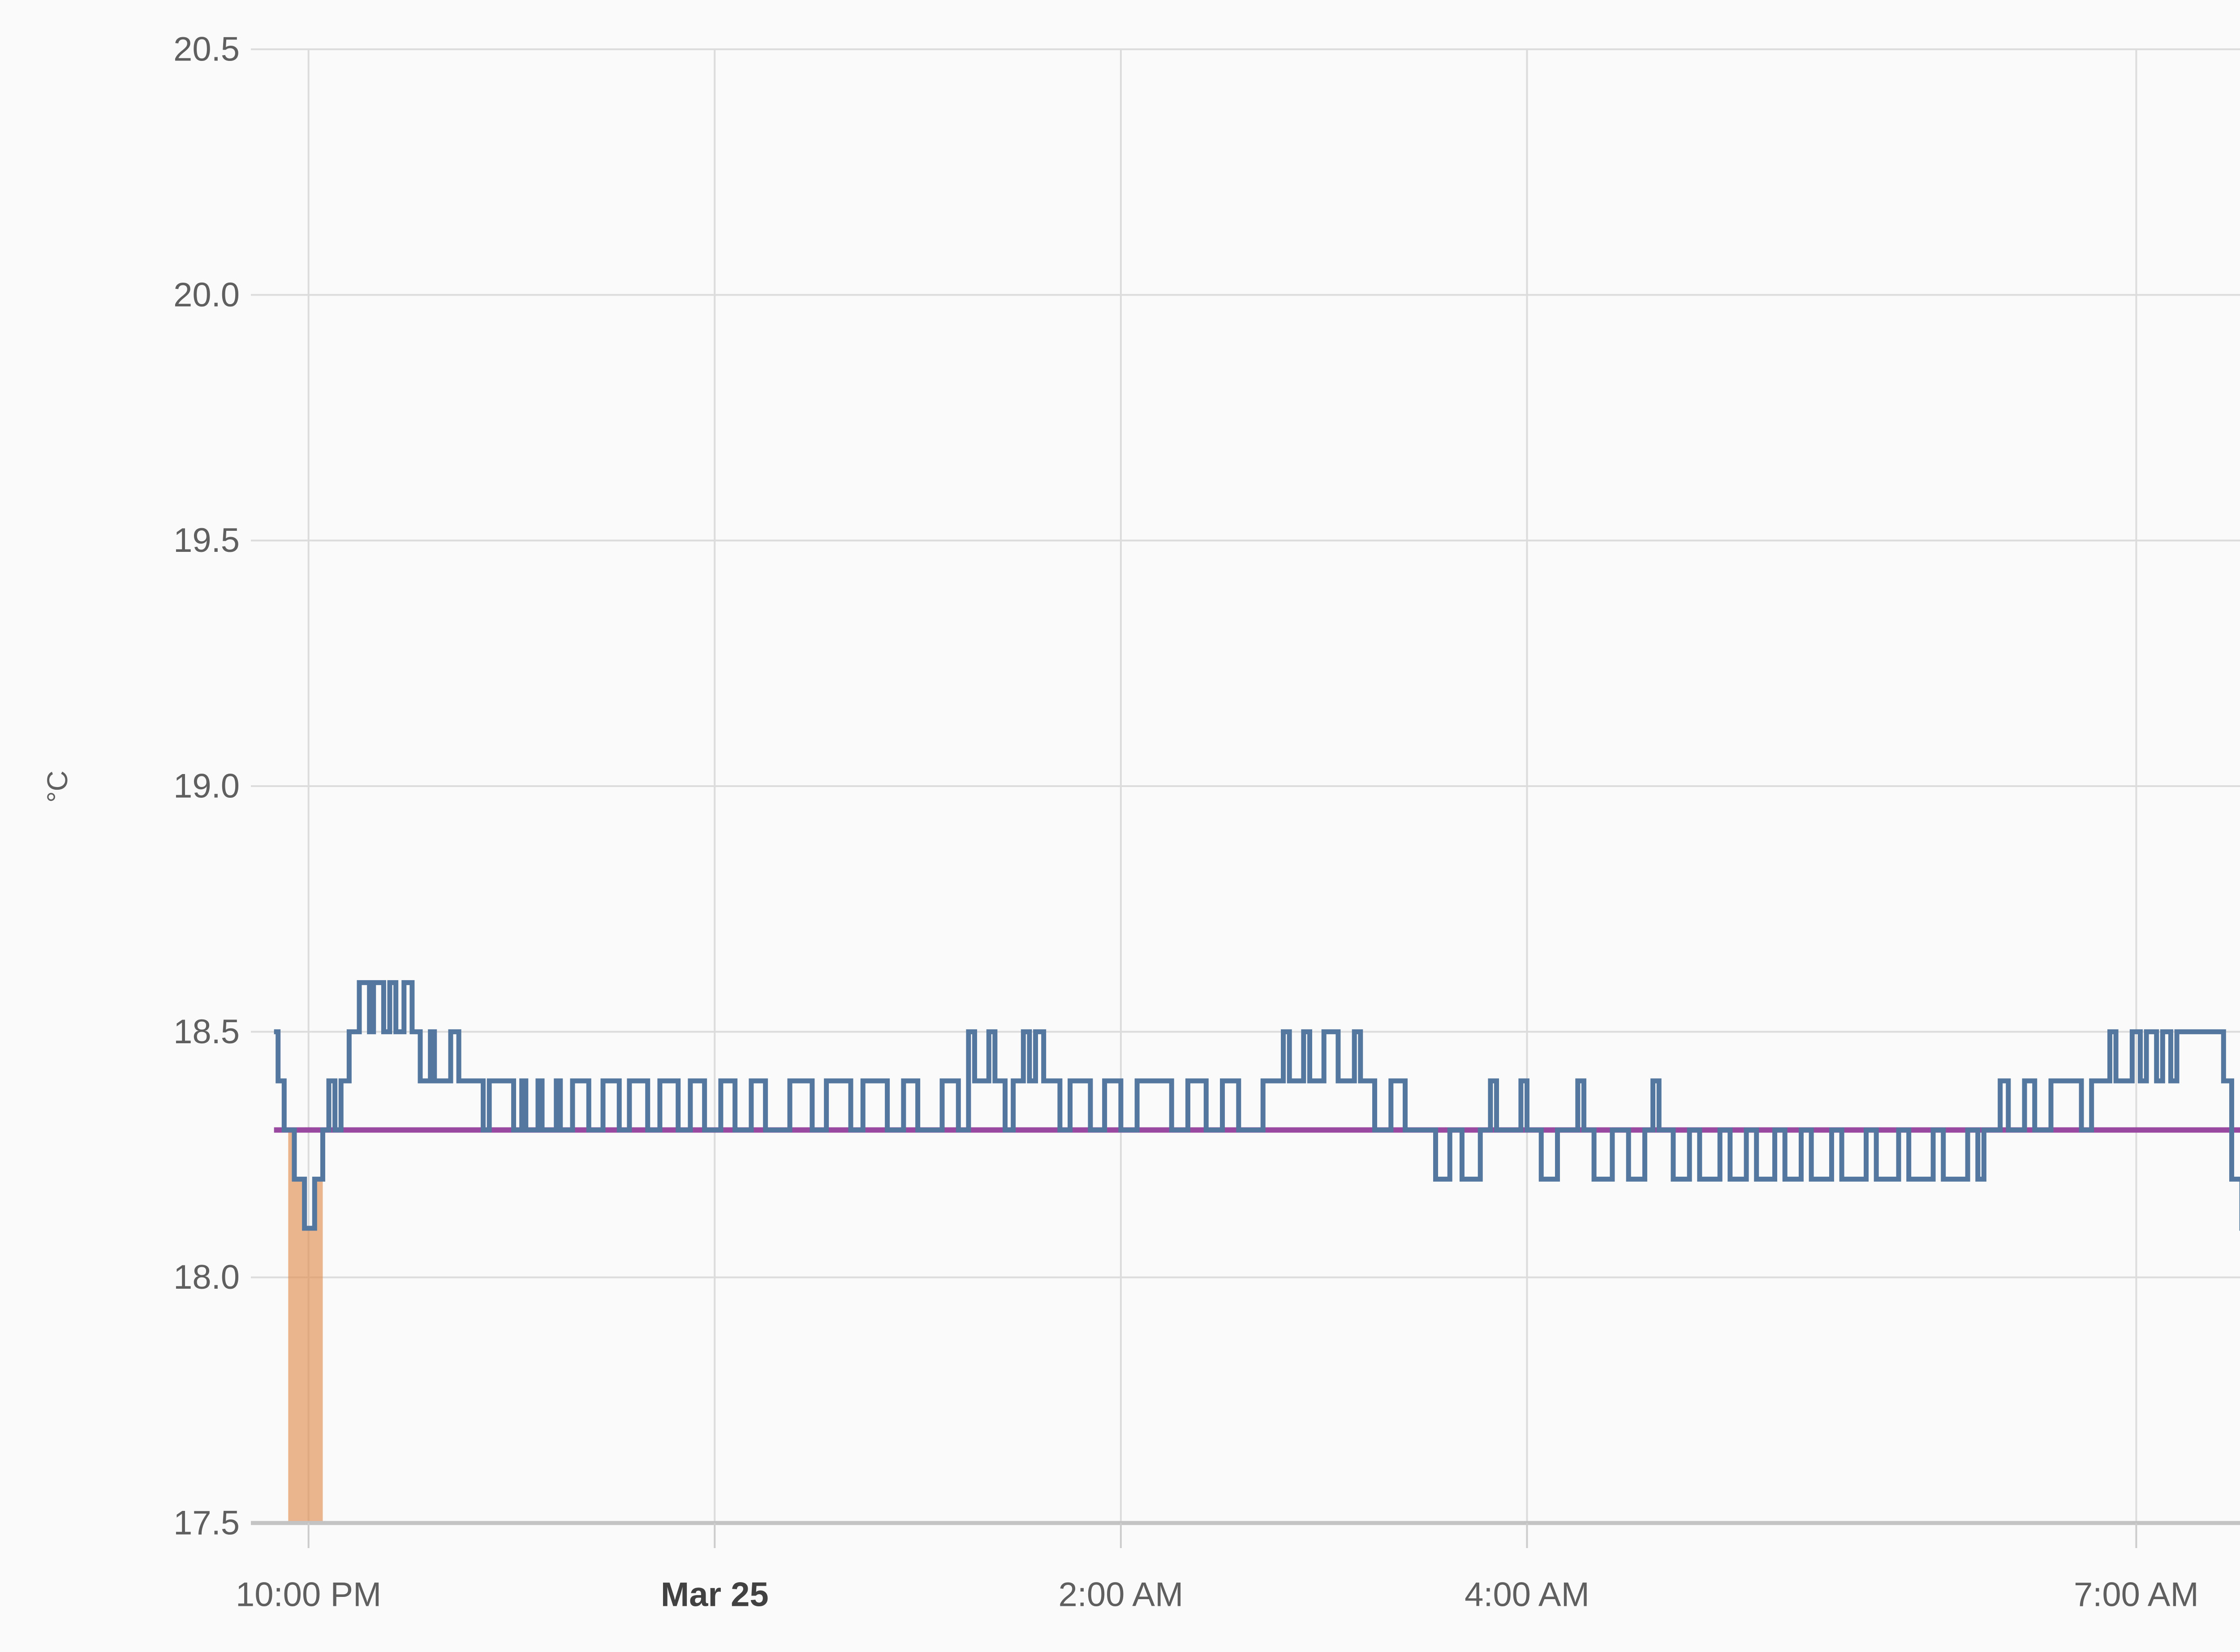 The image size is (2240, 1652). What do you see at coordinates (1527, 1595) in the screenshot?
I see `x-axis-tick-label: 4:00 AM` at bounding box center [1527, 1595].